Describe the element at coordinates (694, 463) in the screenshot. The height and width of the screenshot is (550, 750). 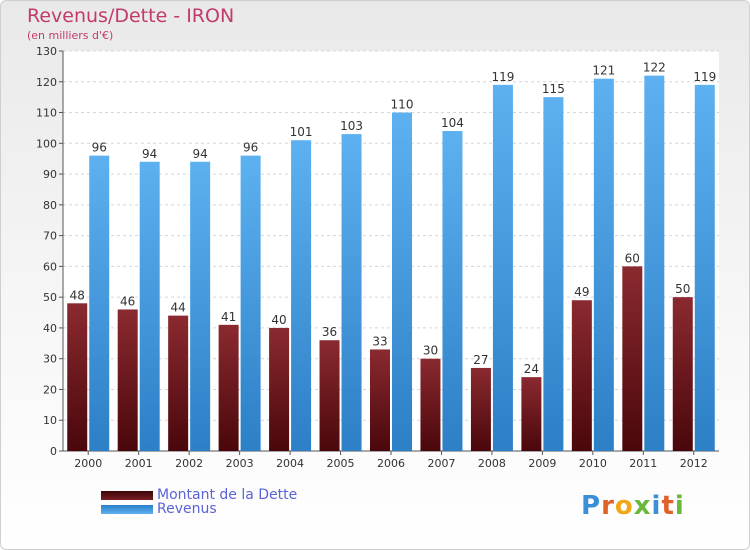
I see `x-tick-label: 2012` at that location.